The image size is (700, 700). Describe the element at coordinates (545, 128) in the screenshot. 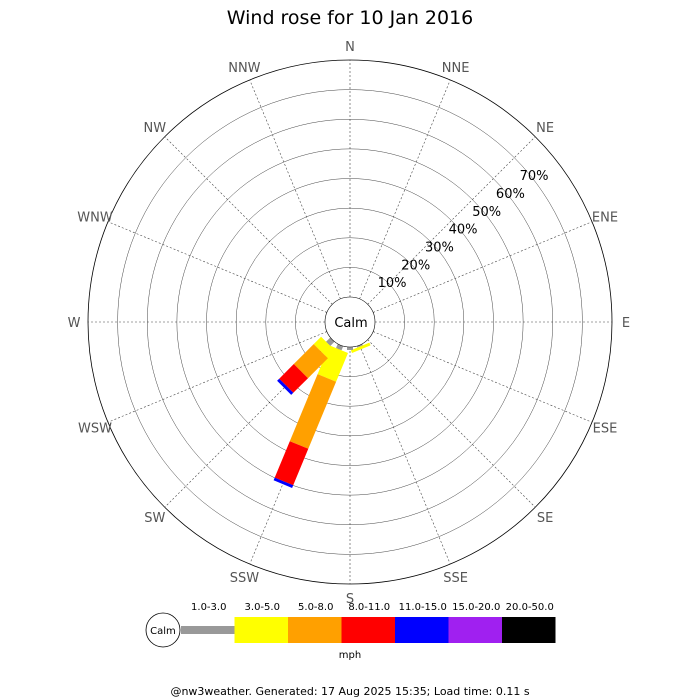

I see `direction-label-ne: NE` at that location.